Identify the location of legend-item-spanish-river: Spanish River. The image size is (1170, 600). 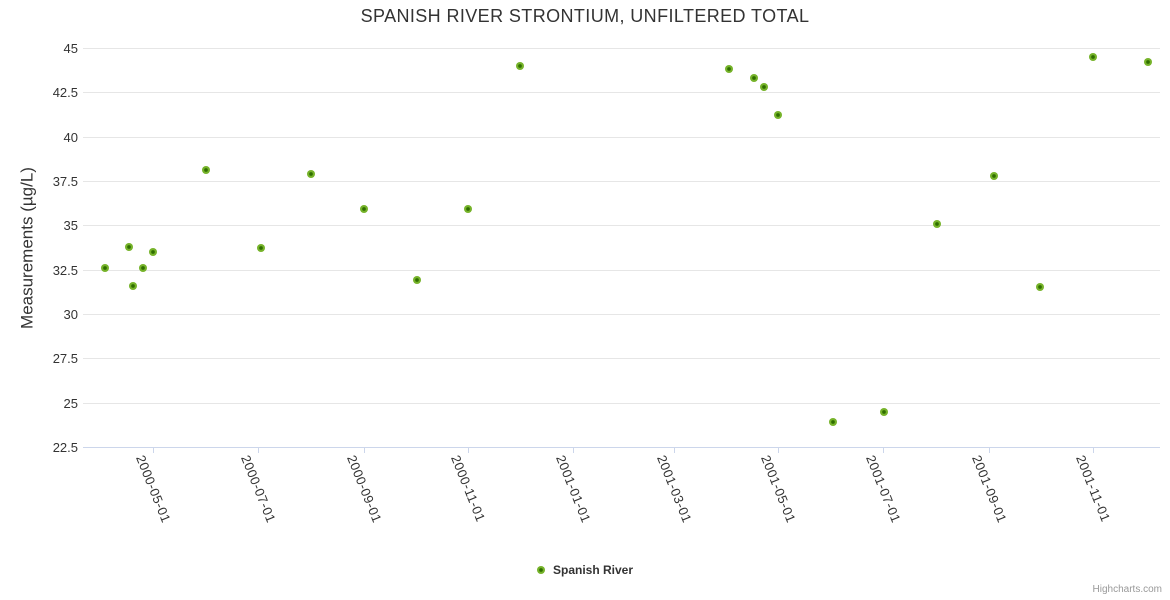
(585, 570).